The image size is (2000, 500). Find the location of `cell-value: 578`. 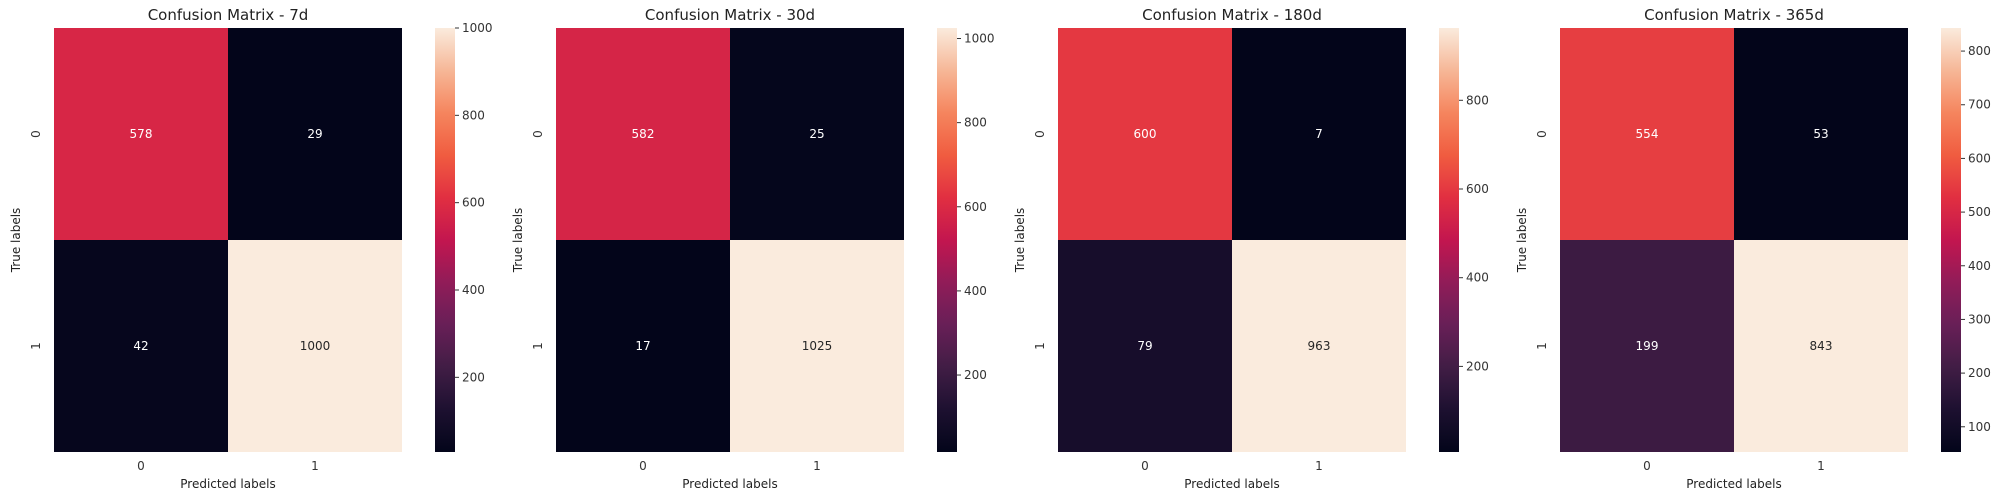

cell-value: 578 is located at coordinates (141, 134).